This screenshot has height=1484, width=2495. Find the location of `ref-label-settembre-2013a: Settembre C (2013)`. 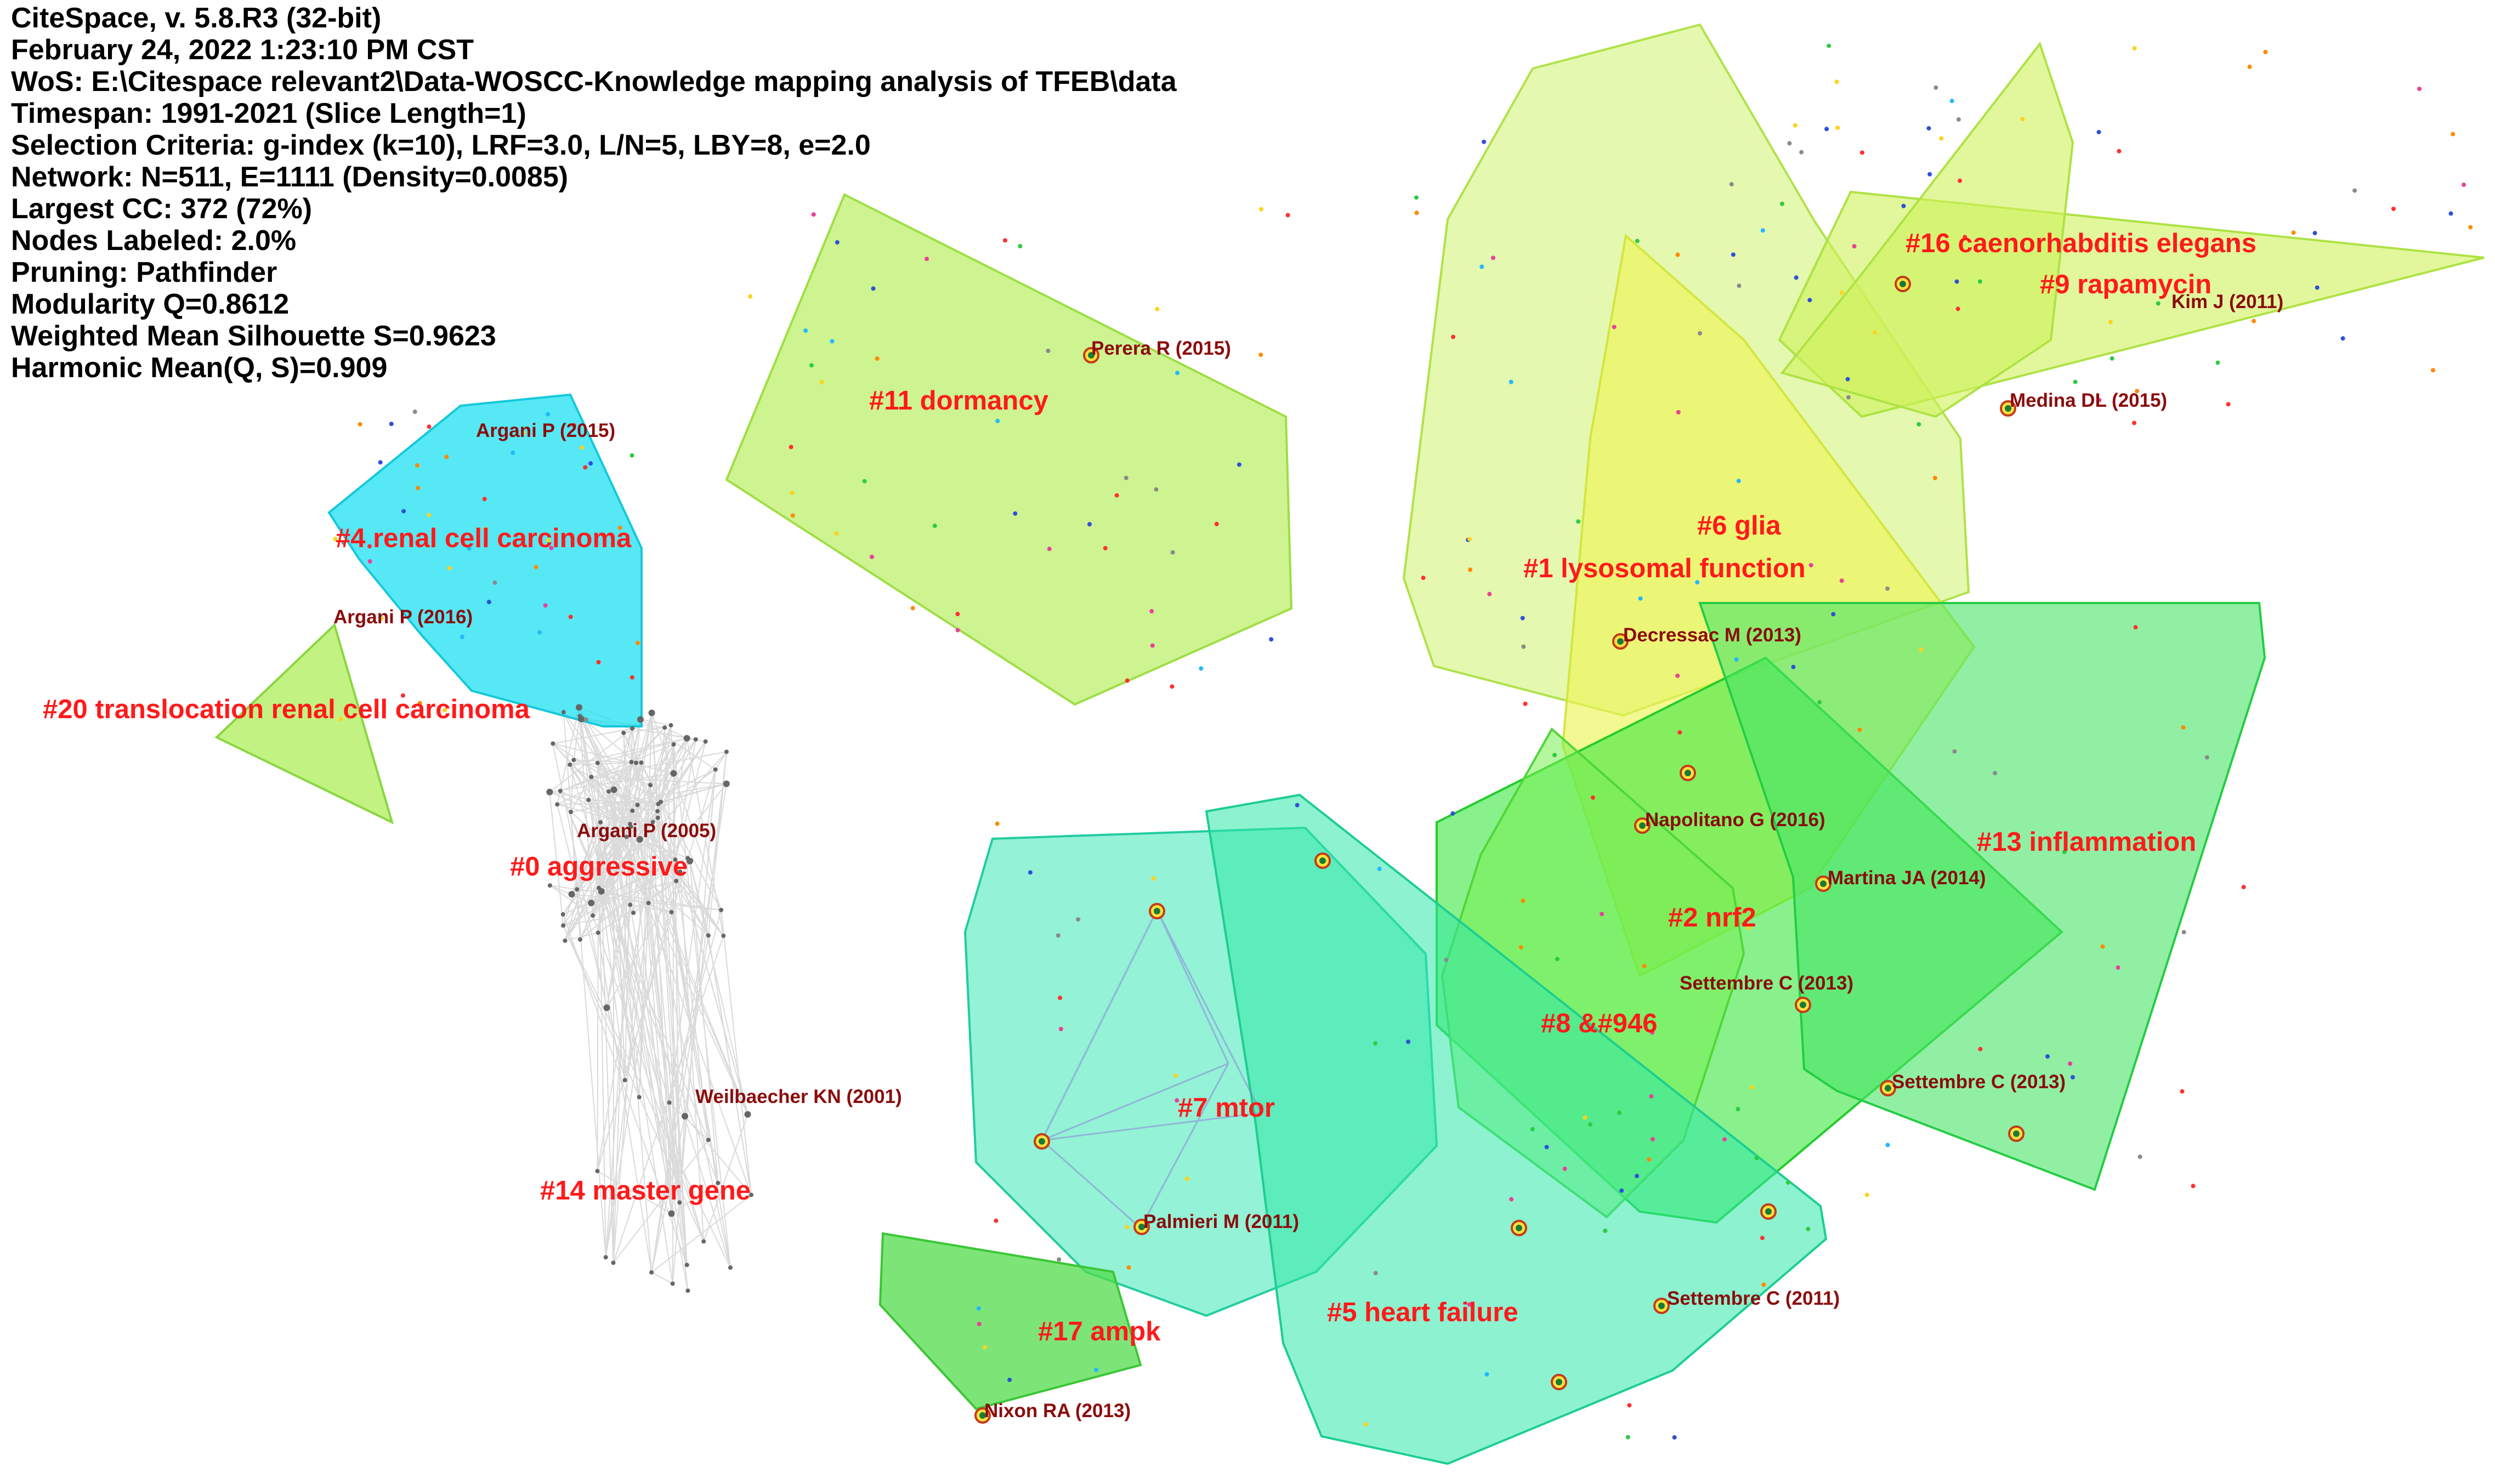

ref-label-settembre-2013a: Settembre C (2013) is located at coordinates (1767, 983).